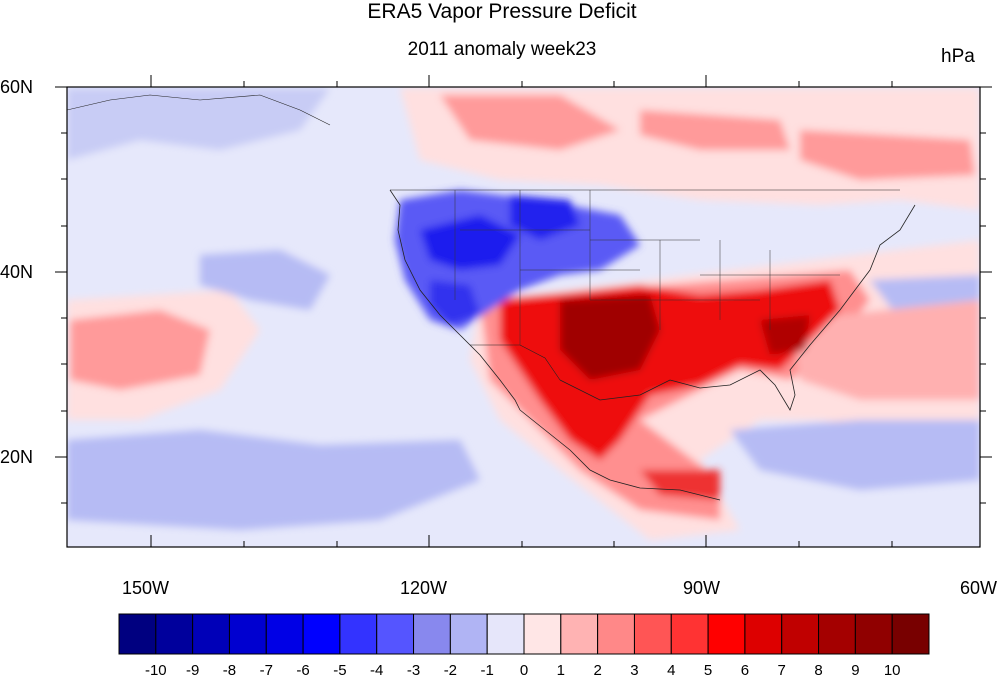 This screenshot has width=1004, height=681. Describe the element at coordinates (979, 588) in the screenshot. I see `lon-label-60w: 60W` at that location.